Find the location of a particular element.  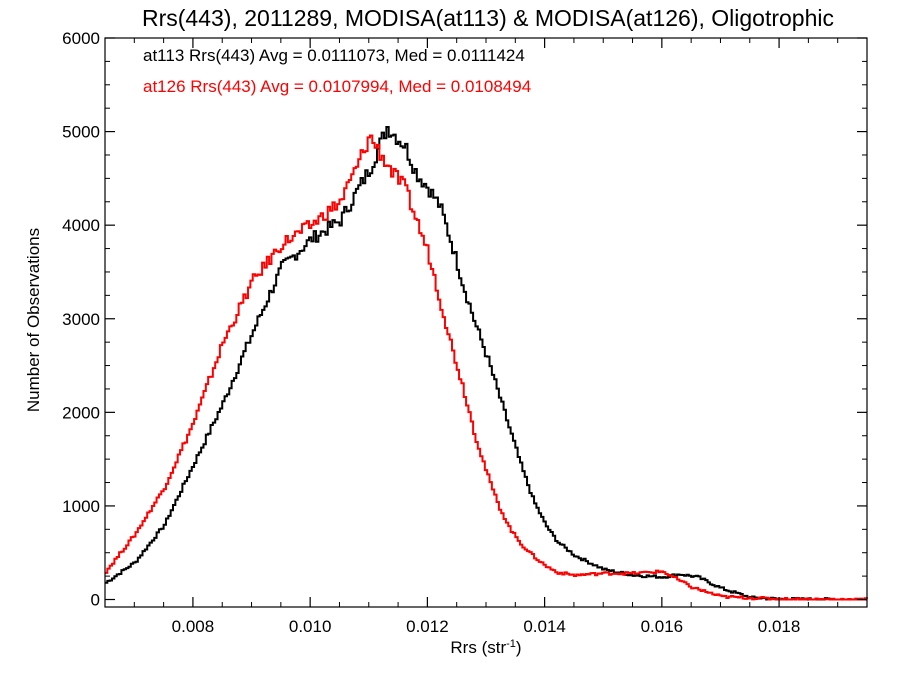

y-tick-label: 3000 is located at coordinates (81, 319).